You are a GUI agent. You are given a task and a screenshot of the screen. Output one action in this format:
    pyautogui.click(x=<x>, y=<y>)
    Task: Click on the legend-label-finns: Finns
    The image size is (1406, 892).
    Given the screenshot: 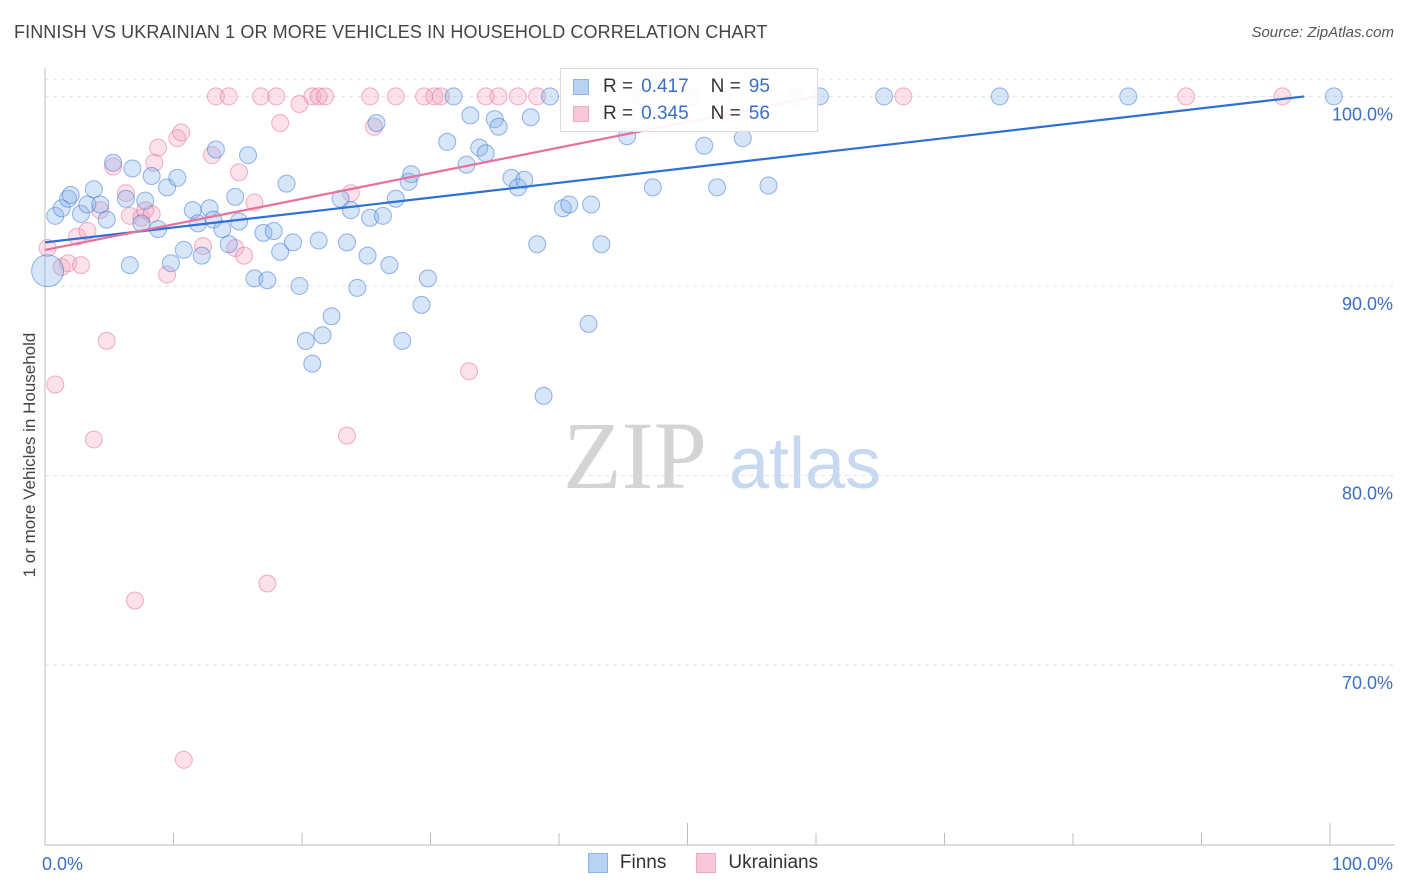 What is the action you would take?
    pyautogui.click(x=643, y=862)
    